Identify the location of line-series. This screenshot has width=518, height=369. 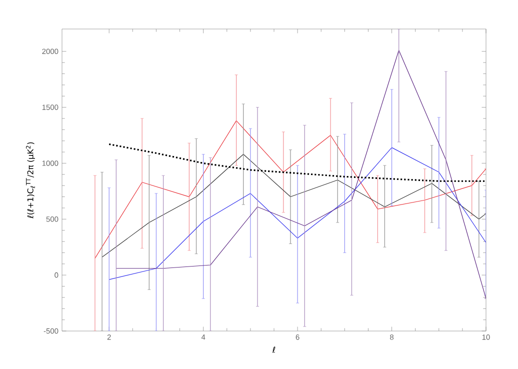
(297, 162).